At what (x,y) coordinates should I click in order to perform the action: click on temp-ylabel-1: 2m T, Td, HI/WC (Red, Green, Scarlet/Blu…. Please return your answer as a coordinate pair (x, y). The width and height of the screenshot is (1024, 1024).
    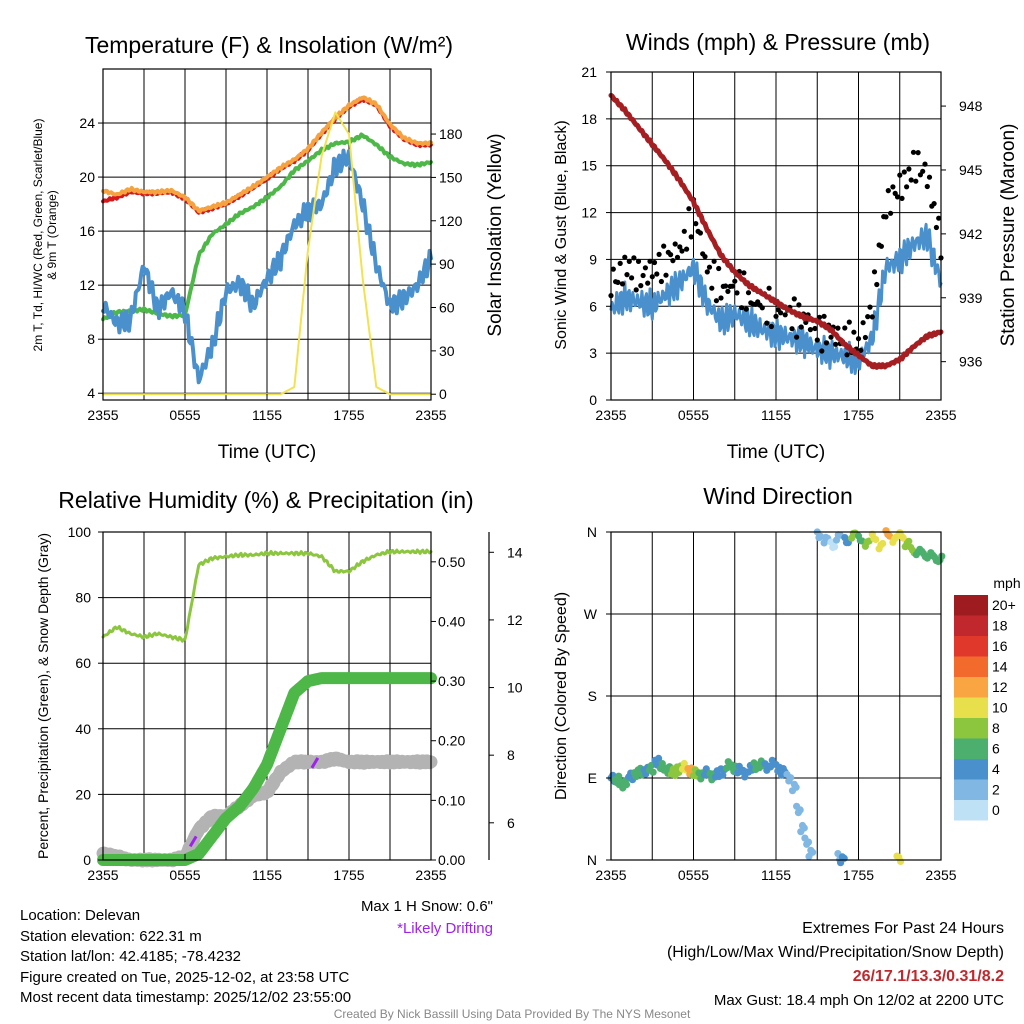
    Looking at the image, I should click on (38, 235).